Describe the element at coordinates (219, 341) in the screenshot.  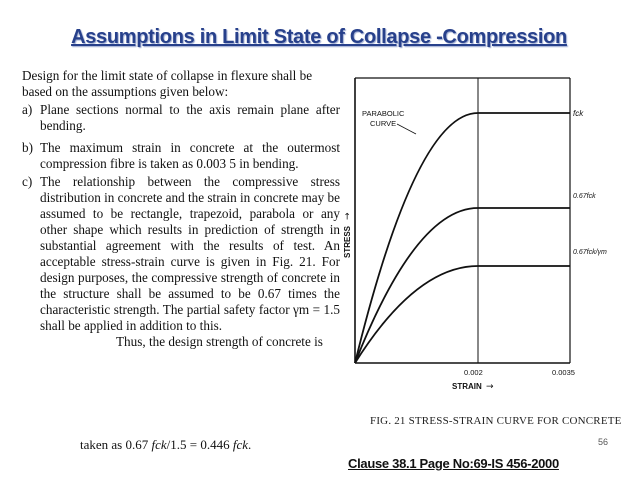
I see `thus-line: Thus, the design strength of concrete is` at that location.